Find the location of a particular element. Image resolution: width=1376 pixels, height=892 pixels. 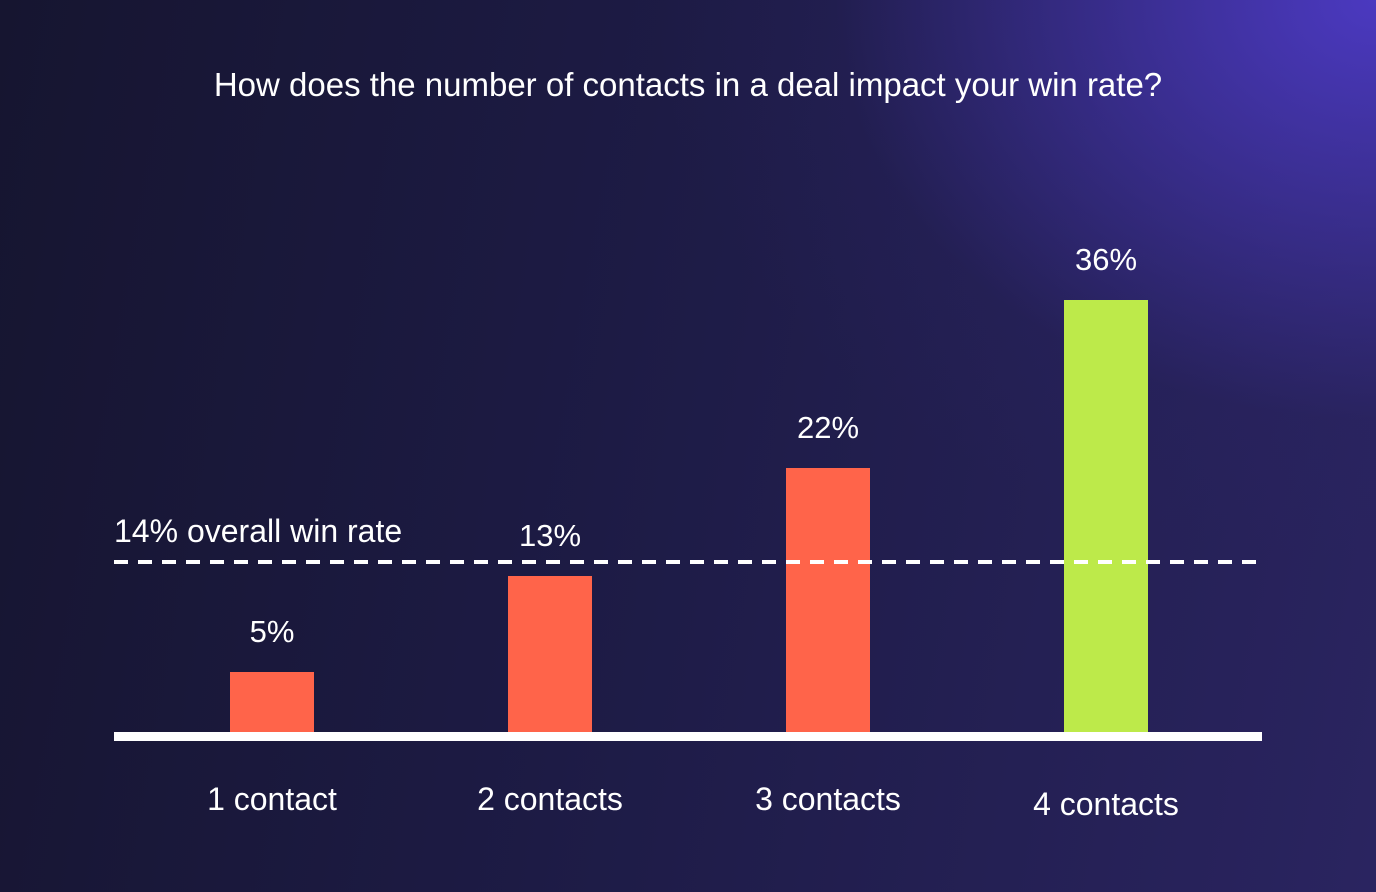

category-label-3: 3 contacts is located at coordinates (828, 799).